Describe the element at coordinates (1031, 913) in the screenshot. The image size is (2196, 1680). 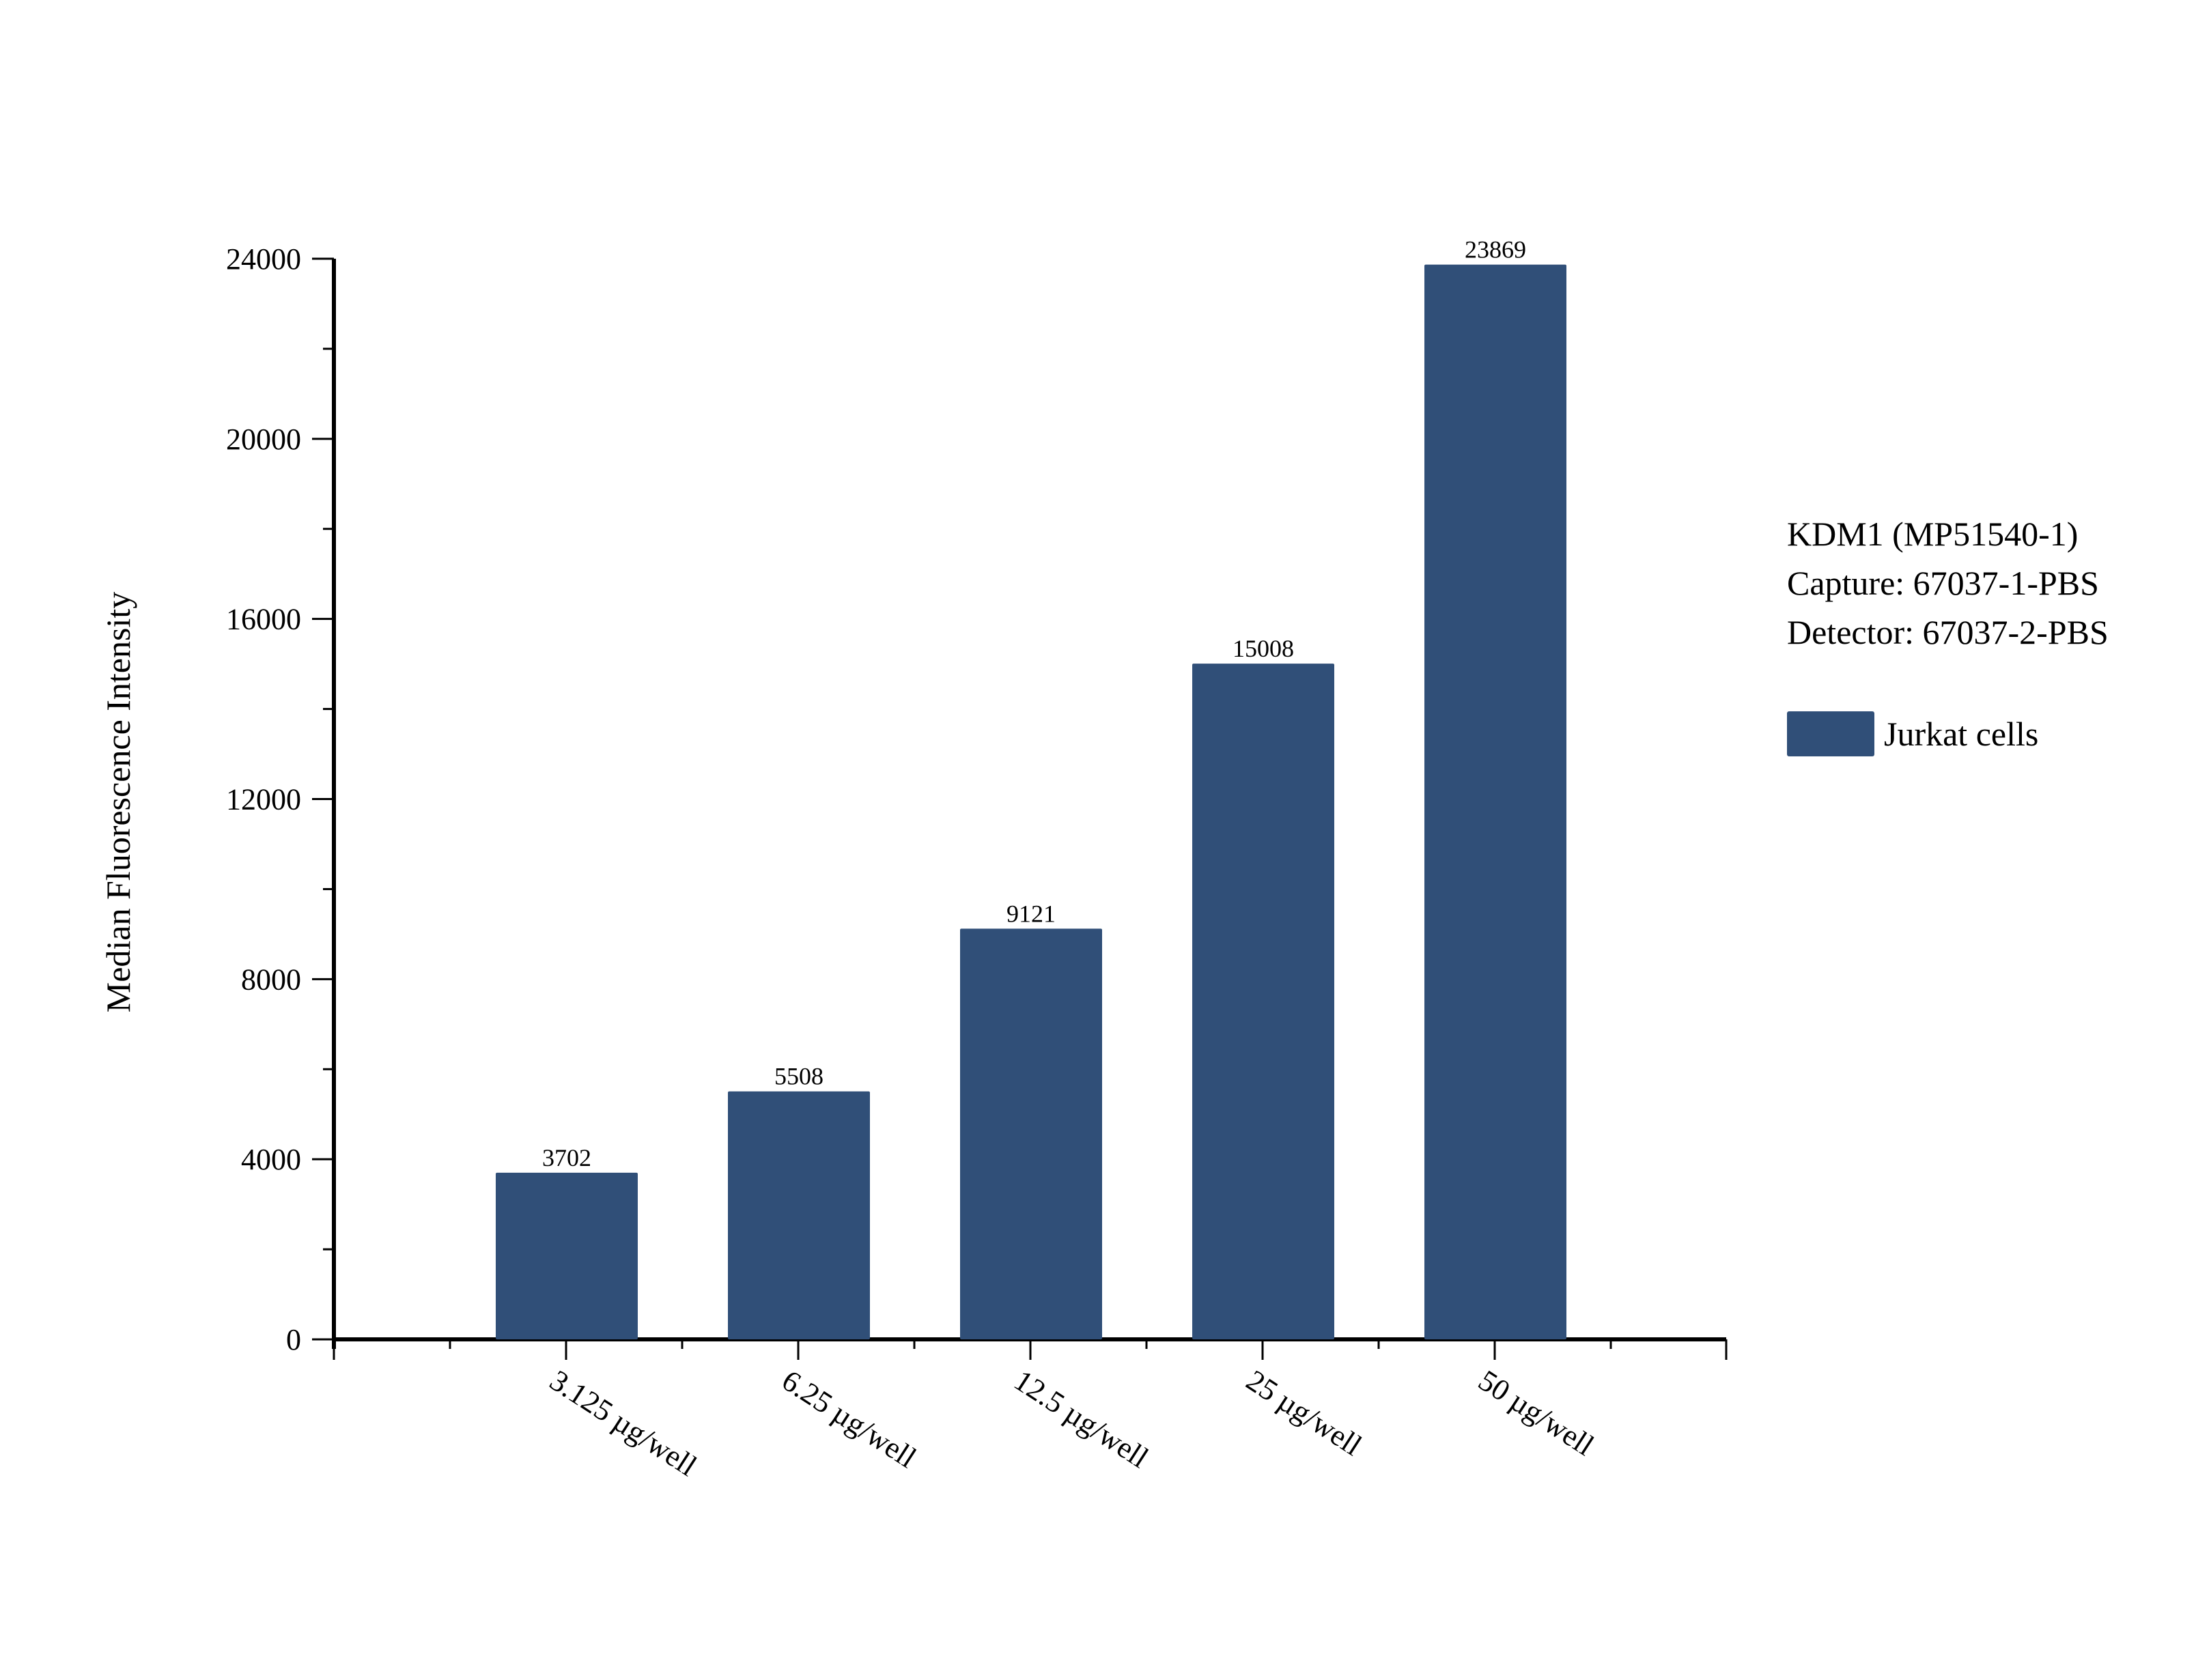
I see `bar-value-label: 9121` at that location.